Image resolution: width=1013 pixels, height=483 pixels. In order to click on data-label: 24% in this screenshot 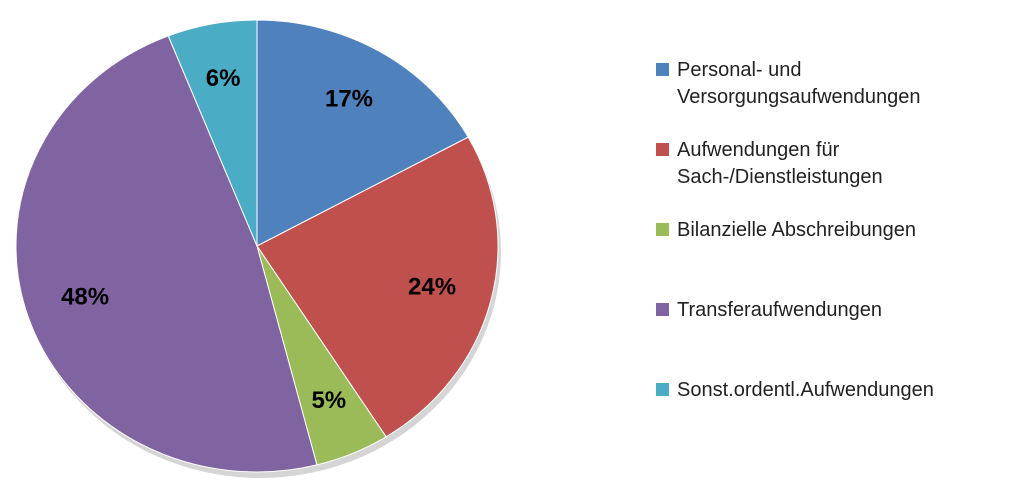, I will do `click(432, 286)`.